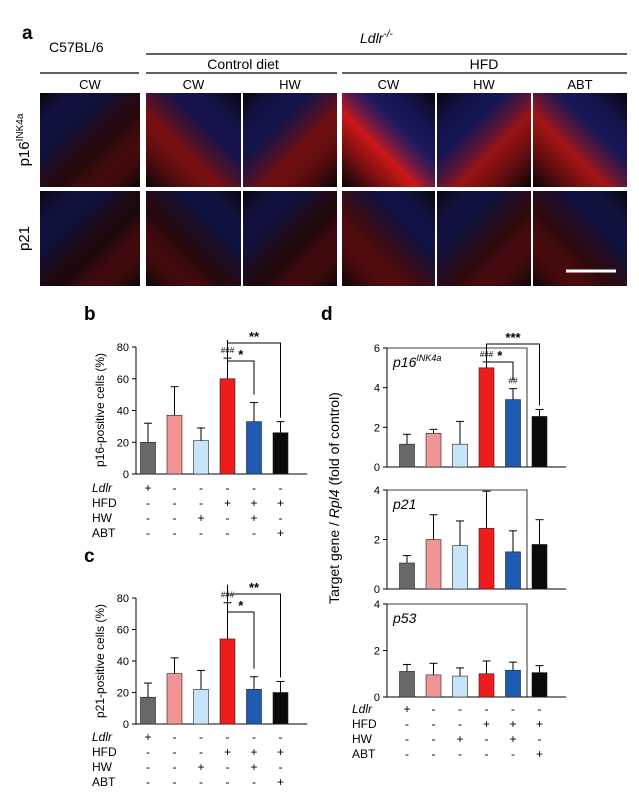  What do you see at coordinates (24, 153) in the screenshot?
I see `row-label-name: p16` at bounding box center [24, 153].